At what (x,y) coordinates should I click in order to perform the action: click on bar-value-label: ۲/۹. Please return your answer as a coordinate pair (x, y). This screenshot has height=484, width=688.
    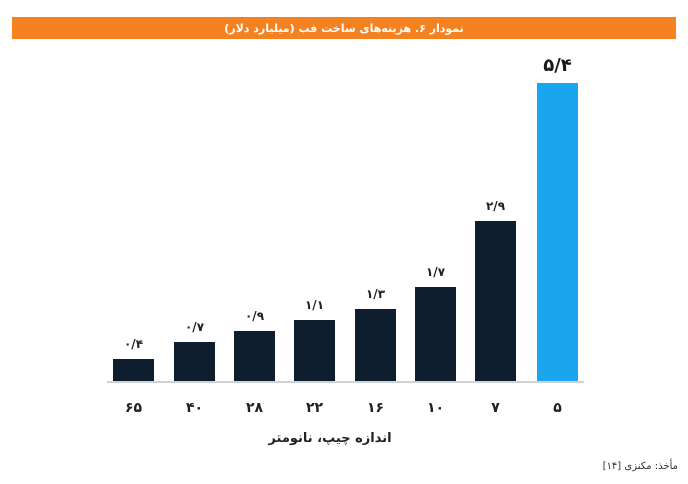
    Looking at the image, I should click on (495, 206).